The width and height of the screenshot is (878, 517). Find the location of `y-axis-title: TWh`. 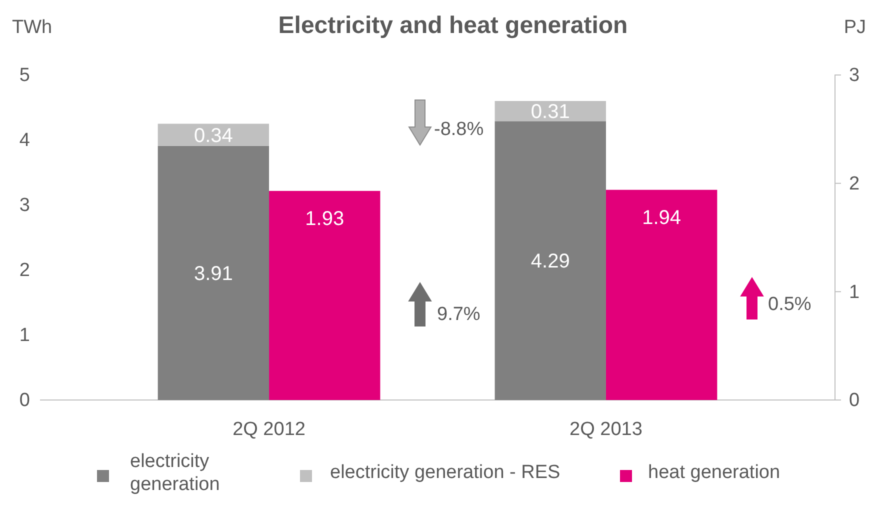

y-axis-title: TWh is located at coordinates (32, 27).